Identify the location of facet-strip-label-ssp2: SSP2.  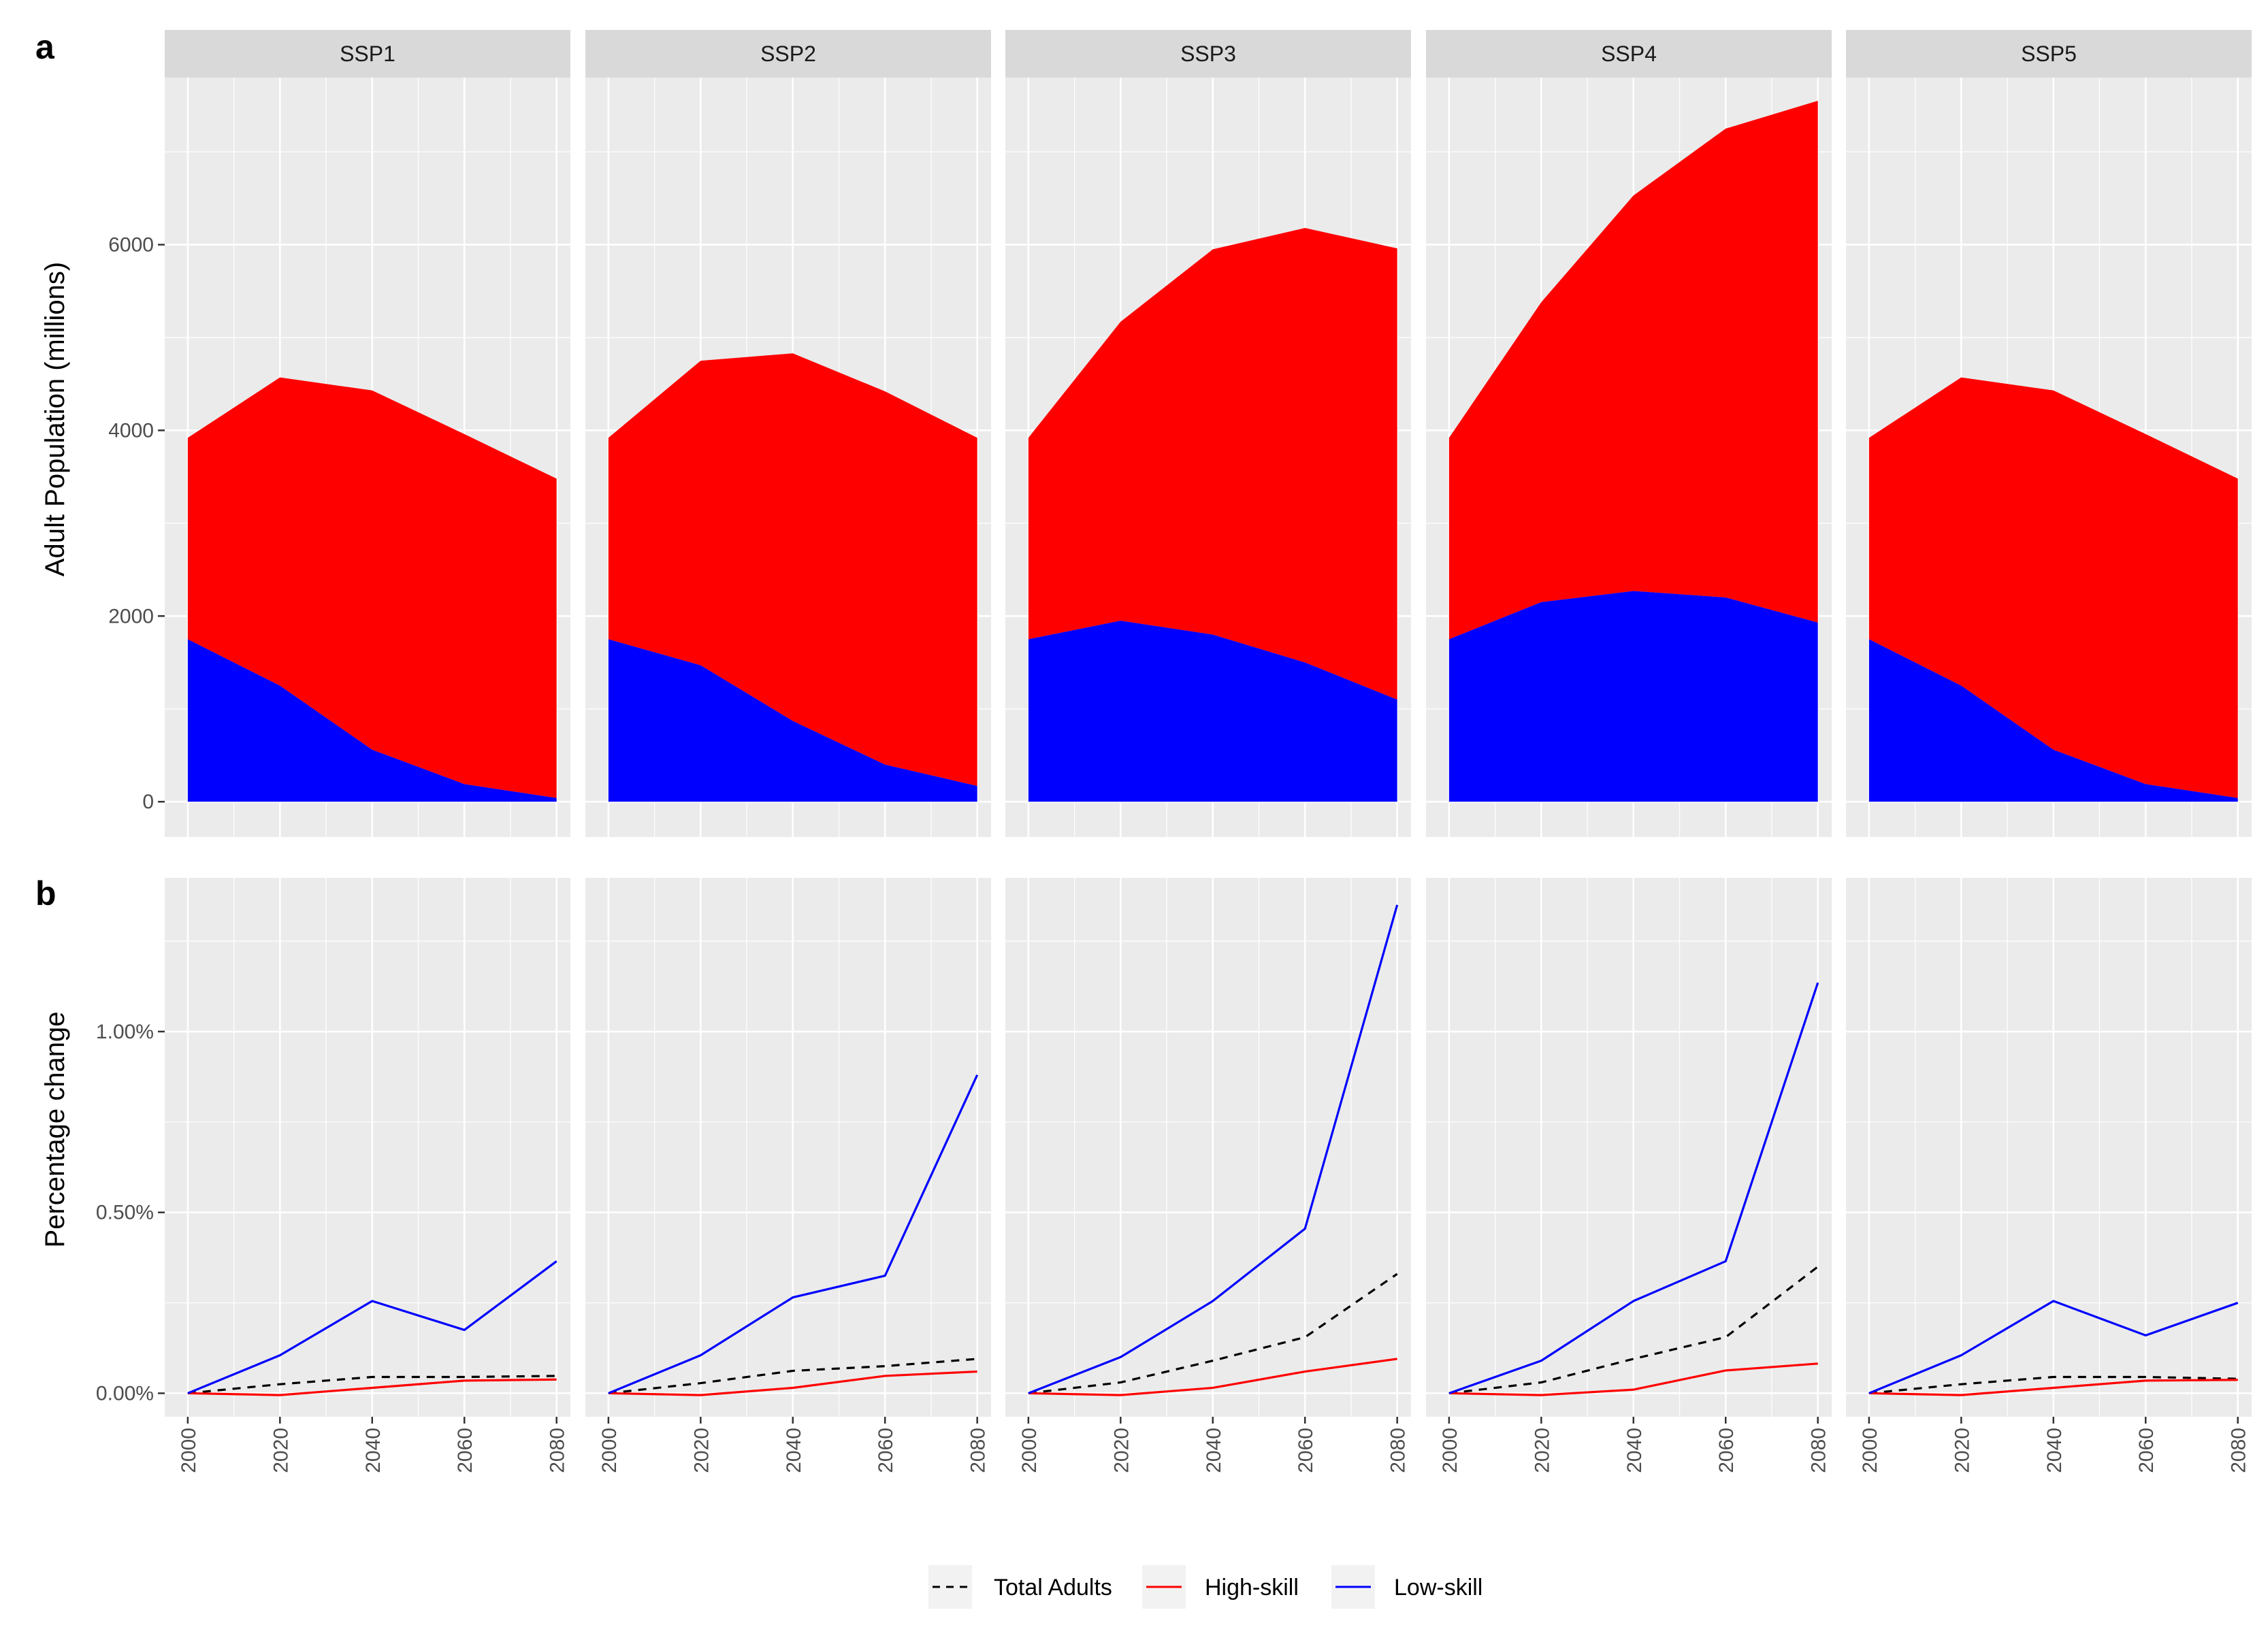
(788, 54).